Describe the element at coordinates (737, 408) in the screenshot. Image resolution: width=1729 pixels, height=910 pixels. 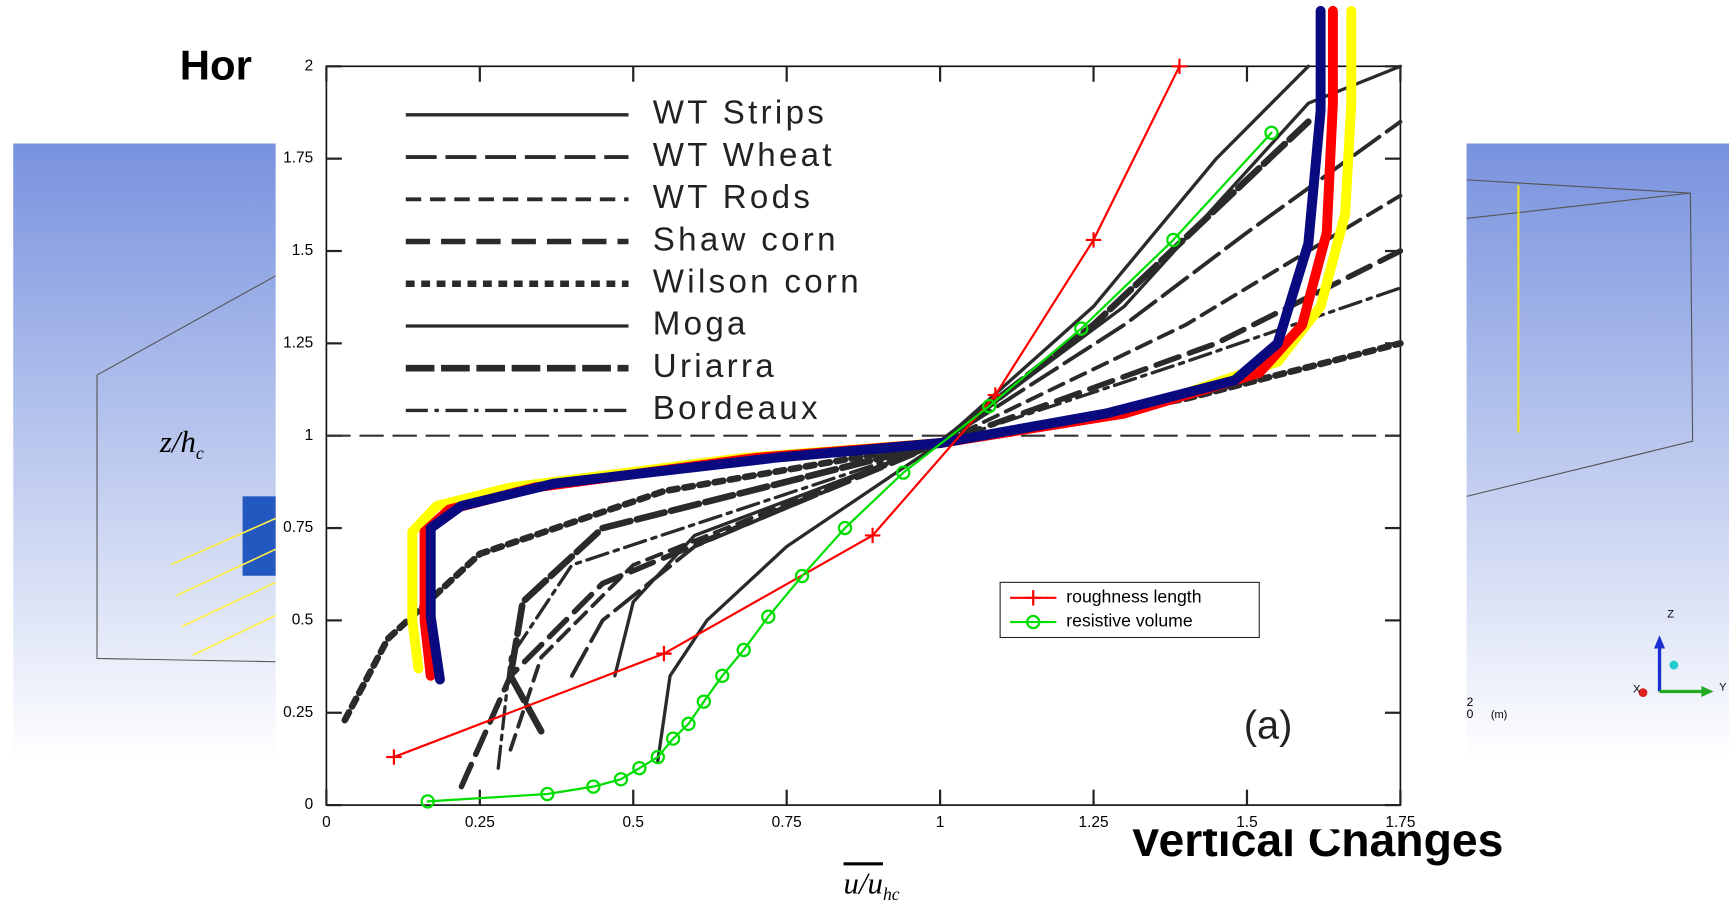
I see `reference-legend-label: Bordeaux` at that location.